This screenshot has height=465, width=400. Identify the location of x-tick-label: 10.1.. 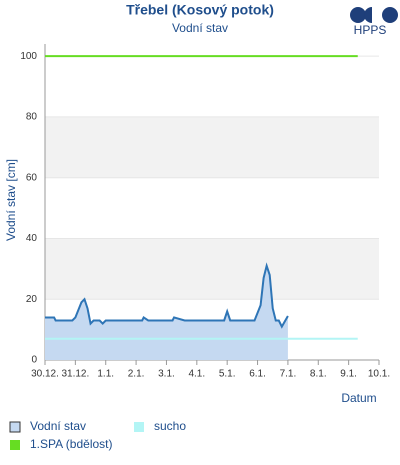
(379, 374).